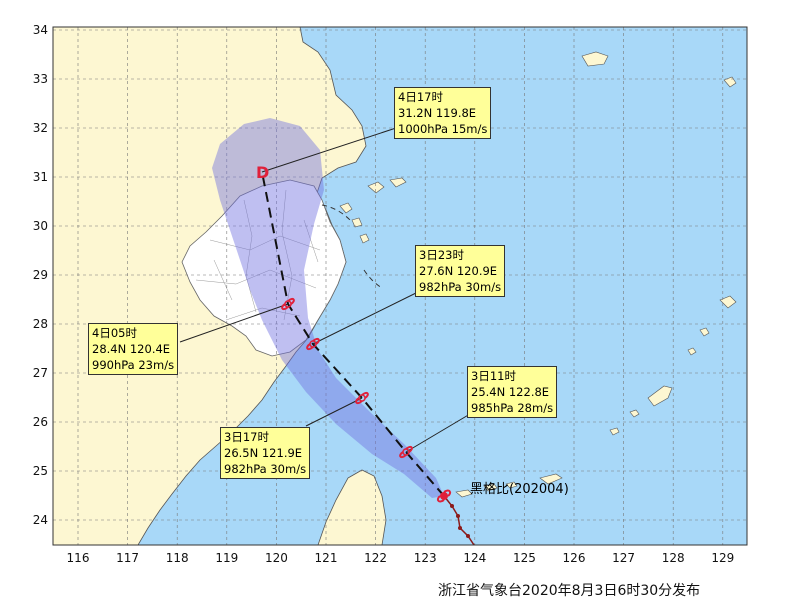 This screenshot has height=606, width=800. What do you see at coordinates (258, 255) in the screenshot?
I see `county-boundaries` at bounding box center [258, 255].